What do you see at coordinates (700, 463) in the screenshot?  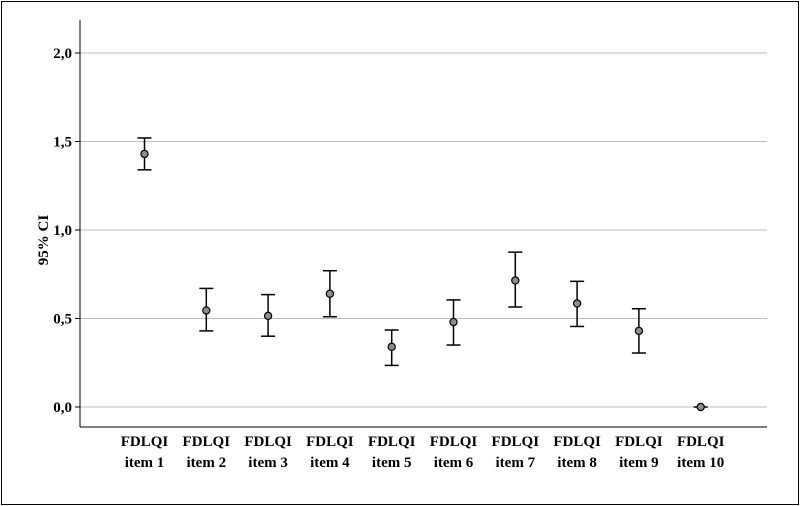 I see `x-category-line2: item 10` at bounding box center [700, 463].